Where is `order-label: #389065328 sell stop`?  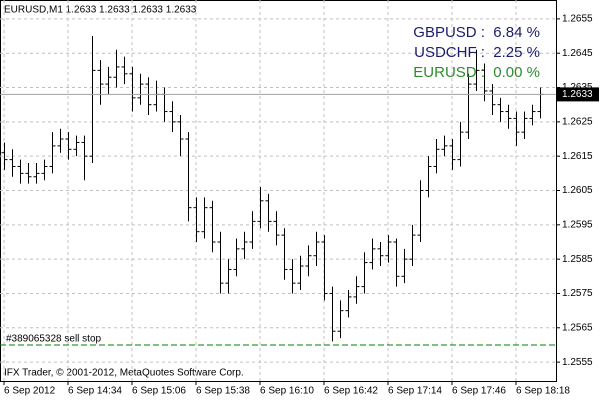
order-label: #389065328 sell stop is located at coordinates (54, 339).